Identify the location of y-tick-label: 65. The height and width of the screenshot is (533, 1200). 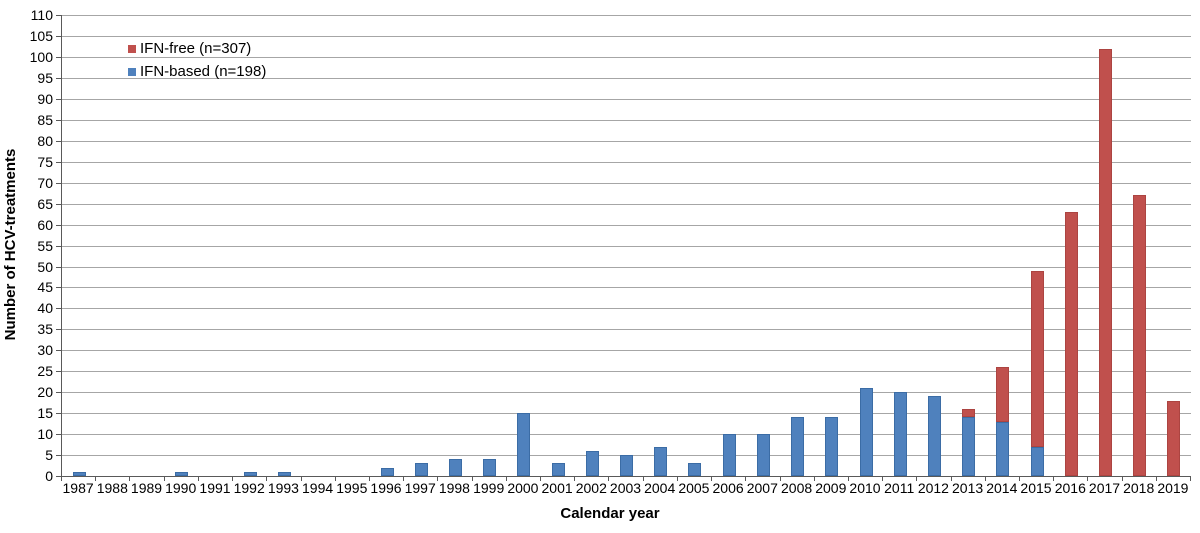
(45, 203).